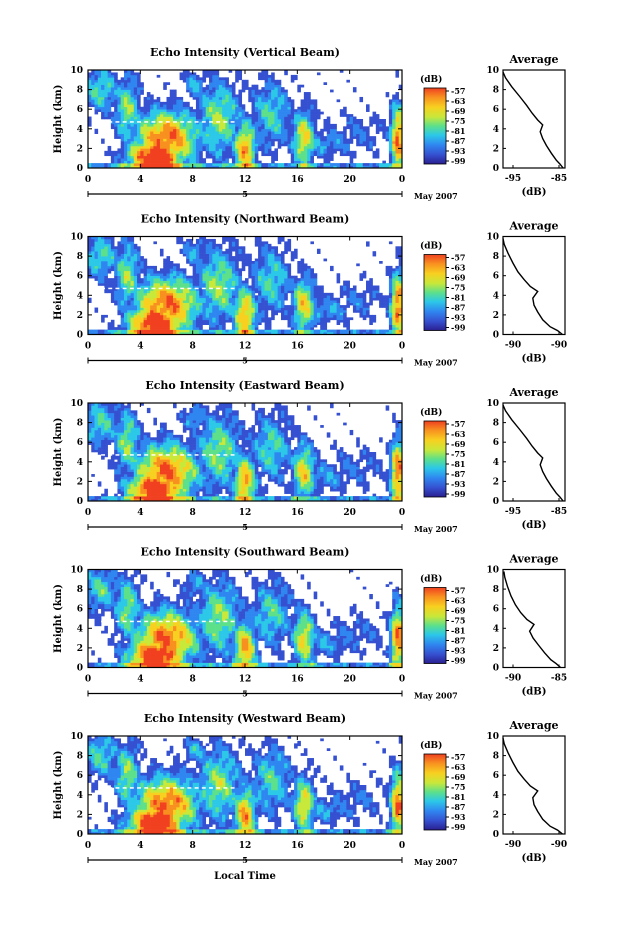 This screenshot has height=929, width=621. Describe the element at coordinates (496, 91) in the screenshot. I see `avg-y-tick-label: 8` at that location.